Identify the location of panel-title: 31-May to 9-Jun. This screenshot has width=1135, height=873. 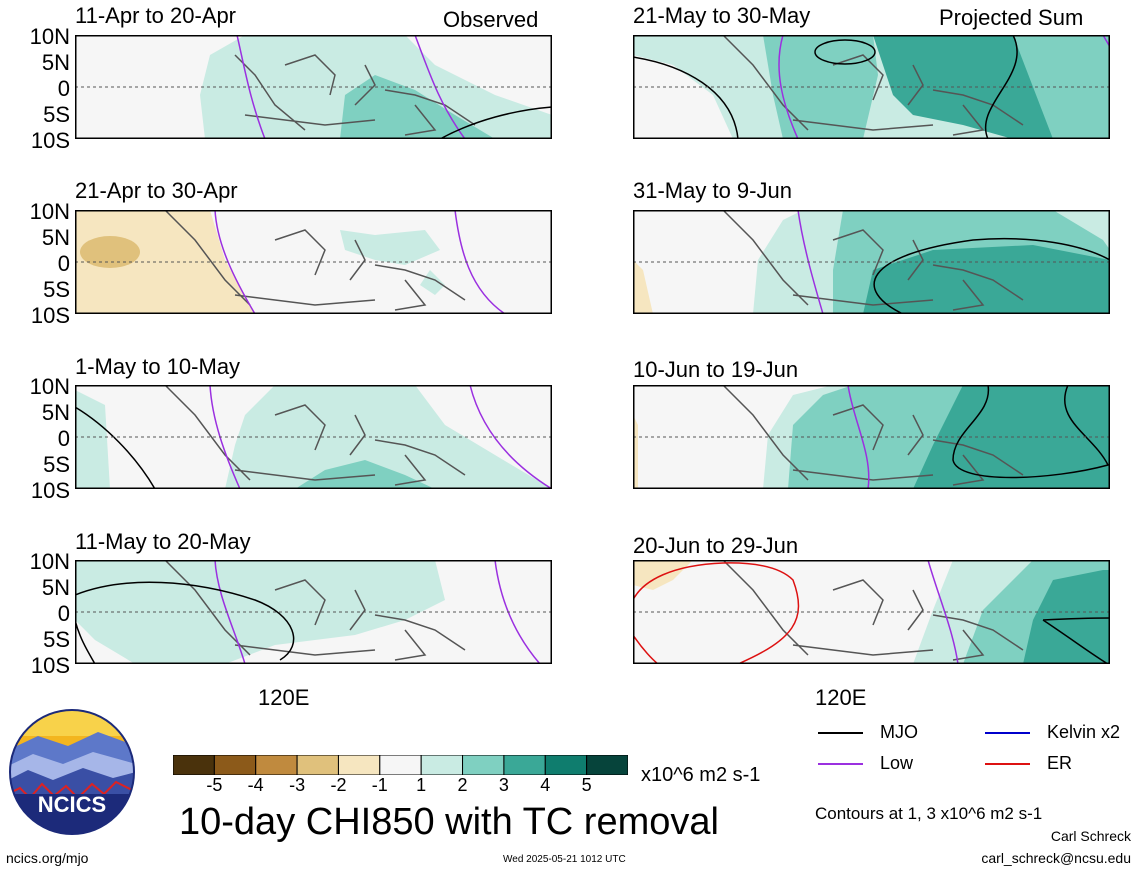
(712, 190).